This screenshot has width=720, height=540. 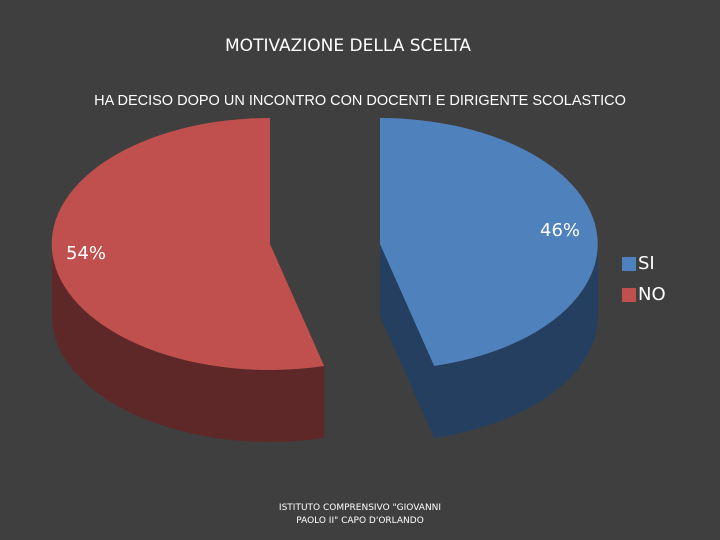 I want to click on footer-line-2: PAOLO II" CAPO D'ORLANDO, so click(x=360, y=521).